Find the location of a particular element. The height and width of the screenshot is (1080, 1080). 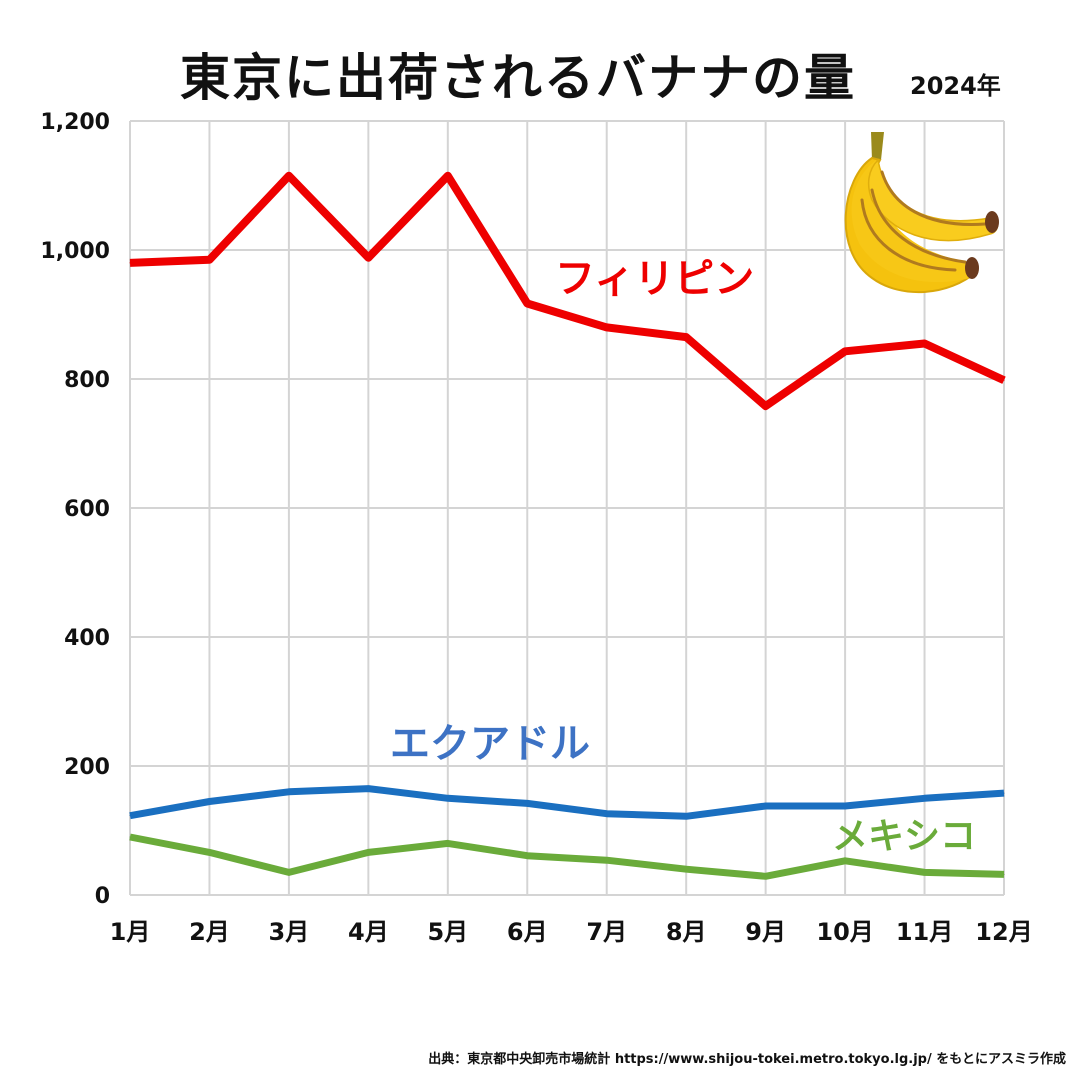

x-tick-label: 7月 is located at coordinates (606, 932).